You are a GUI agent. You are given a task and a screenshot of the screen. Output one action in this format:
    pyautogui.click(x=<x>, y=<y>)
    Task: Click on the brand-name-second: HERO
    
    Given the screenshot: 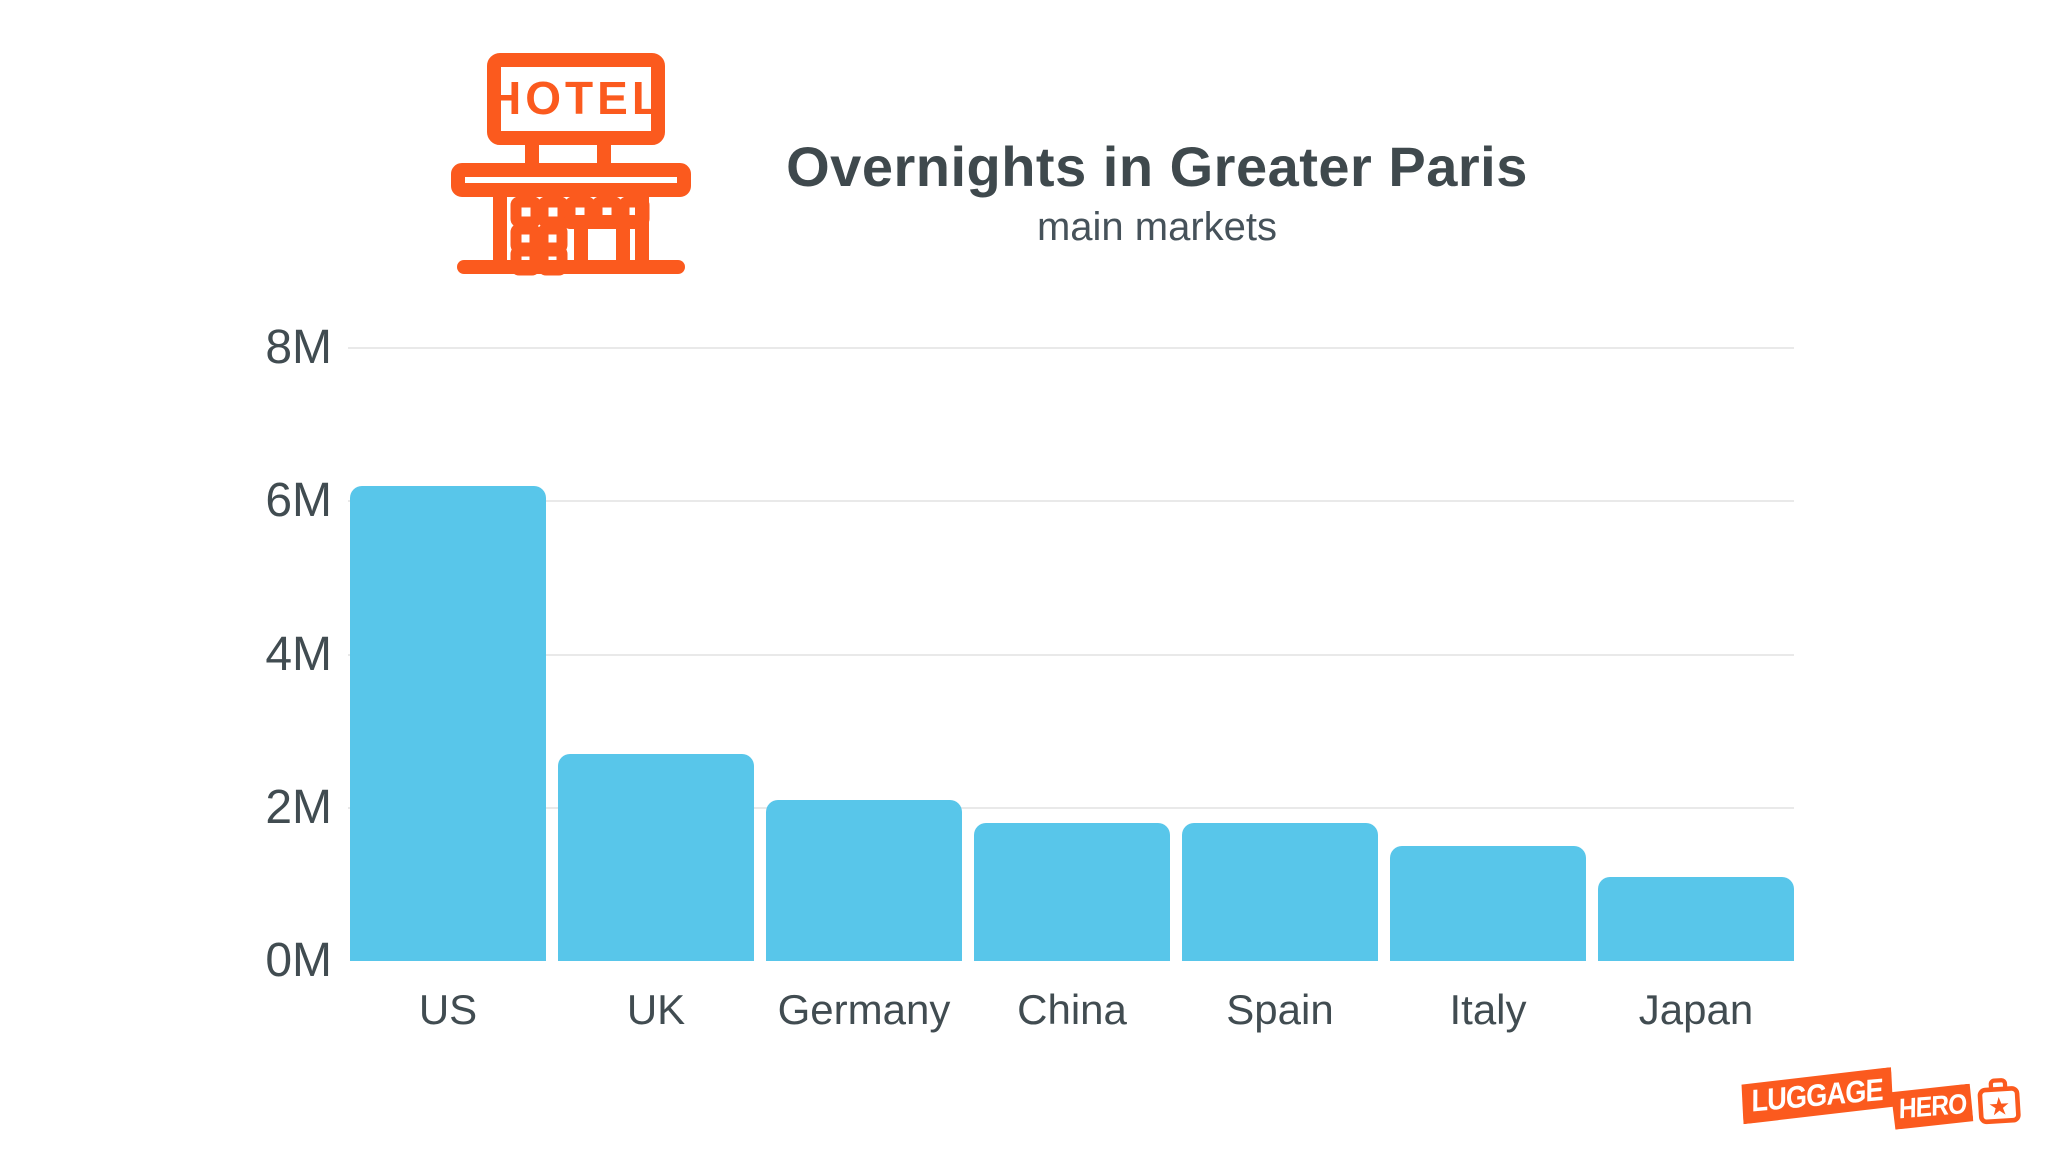 What is the action you would take?
    pyautogui.click(x=1932, y=1106)
    